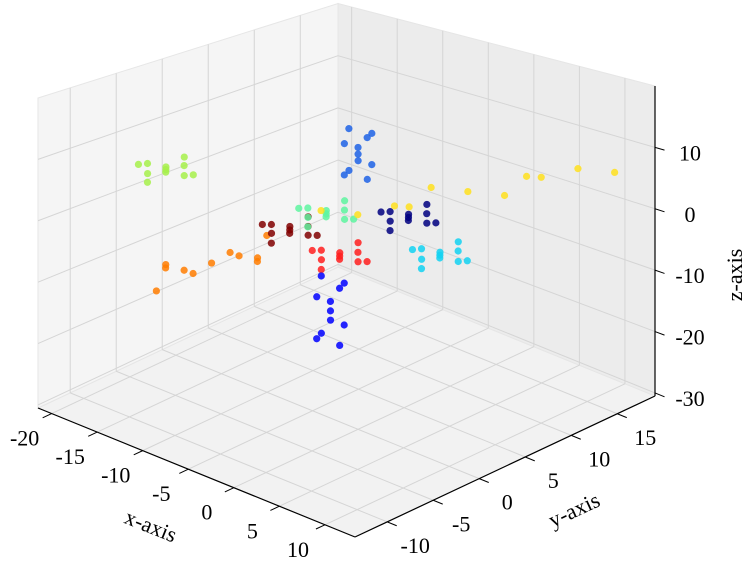 The width and height of the screenshot is (753, 577). What do you see at coordinates (689, 398) in the screenshot?
I see `z-tick-label: -30` at bounding box center [689, 398].